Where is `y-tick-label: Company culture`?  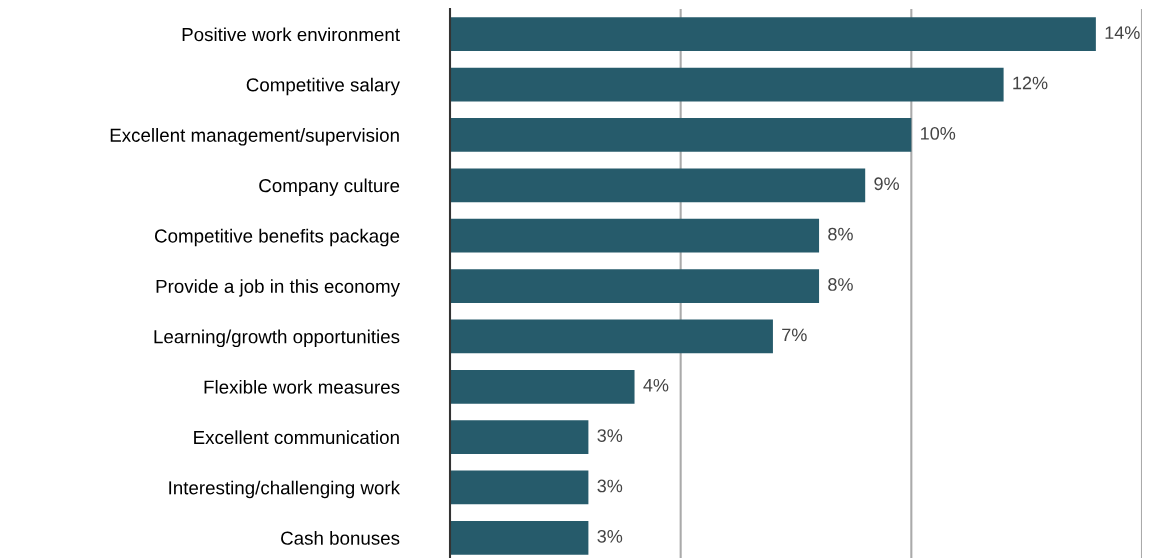 y-tick-label: Company culture is located at coordinates (329, 187).